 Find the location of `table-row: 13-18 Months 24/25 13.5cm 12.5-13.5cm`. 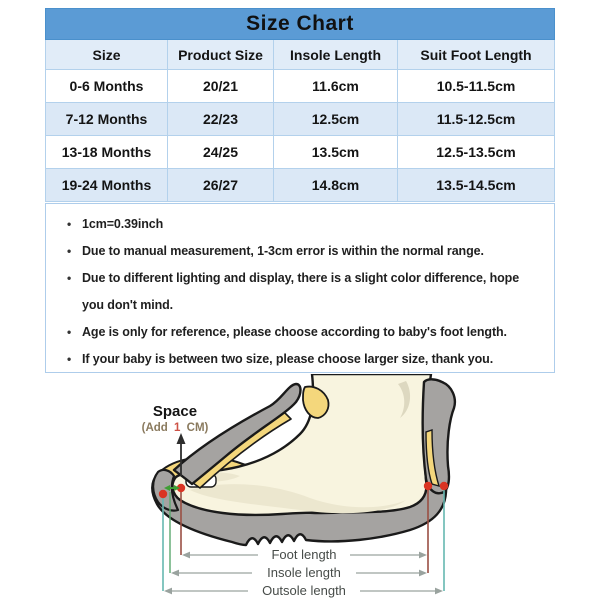

table-row: 13-18 Months 24/25 13.5cm 12.5-13.5cm is located at coordinates (300, 152).